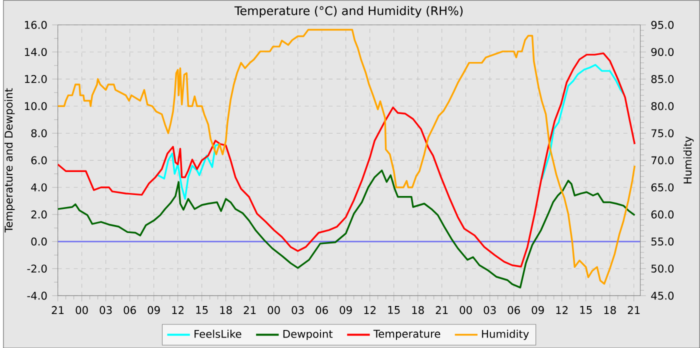 The image size is (700, 348). I want to click on y2-tick-label: 55.0, so click(662, 241).